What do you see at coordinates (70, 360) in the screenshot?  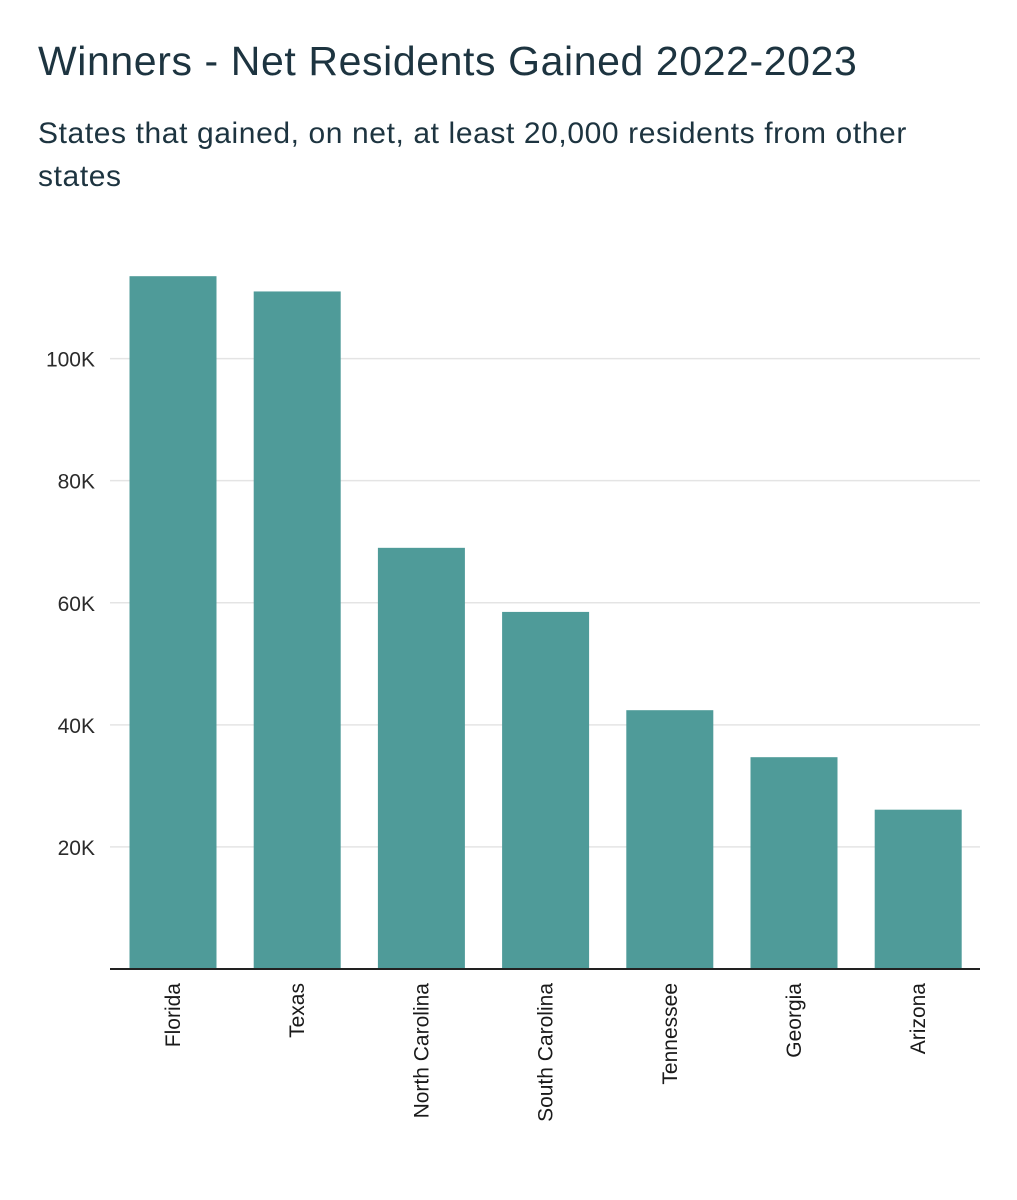 I see `y-tick-label: 100K` at bounding box center [70, 360].